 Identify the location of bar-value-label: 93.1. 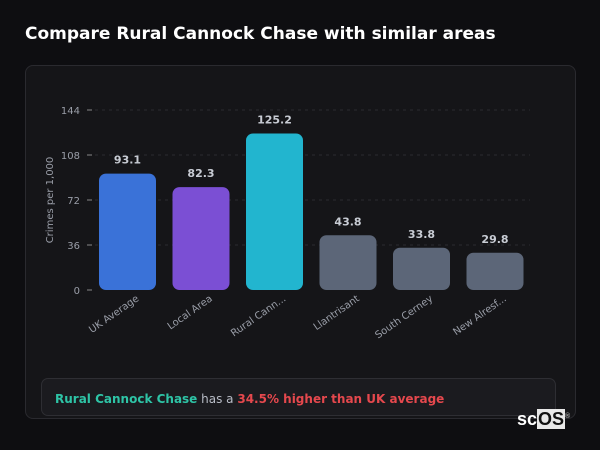
(127, 160).